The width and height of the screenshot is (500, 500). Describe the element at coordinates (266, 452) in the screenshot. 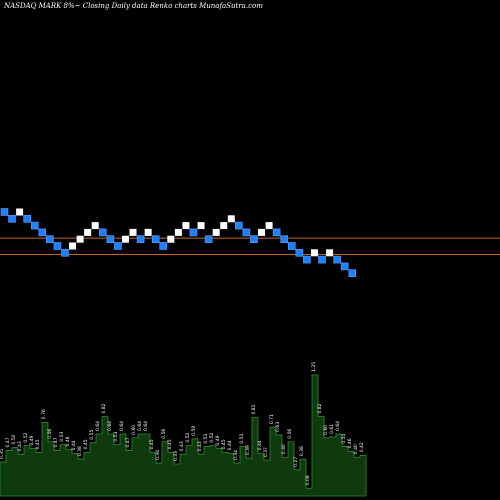

I see `volume-label: 0.37` at that location.